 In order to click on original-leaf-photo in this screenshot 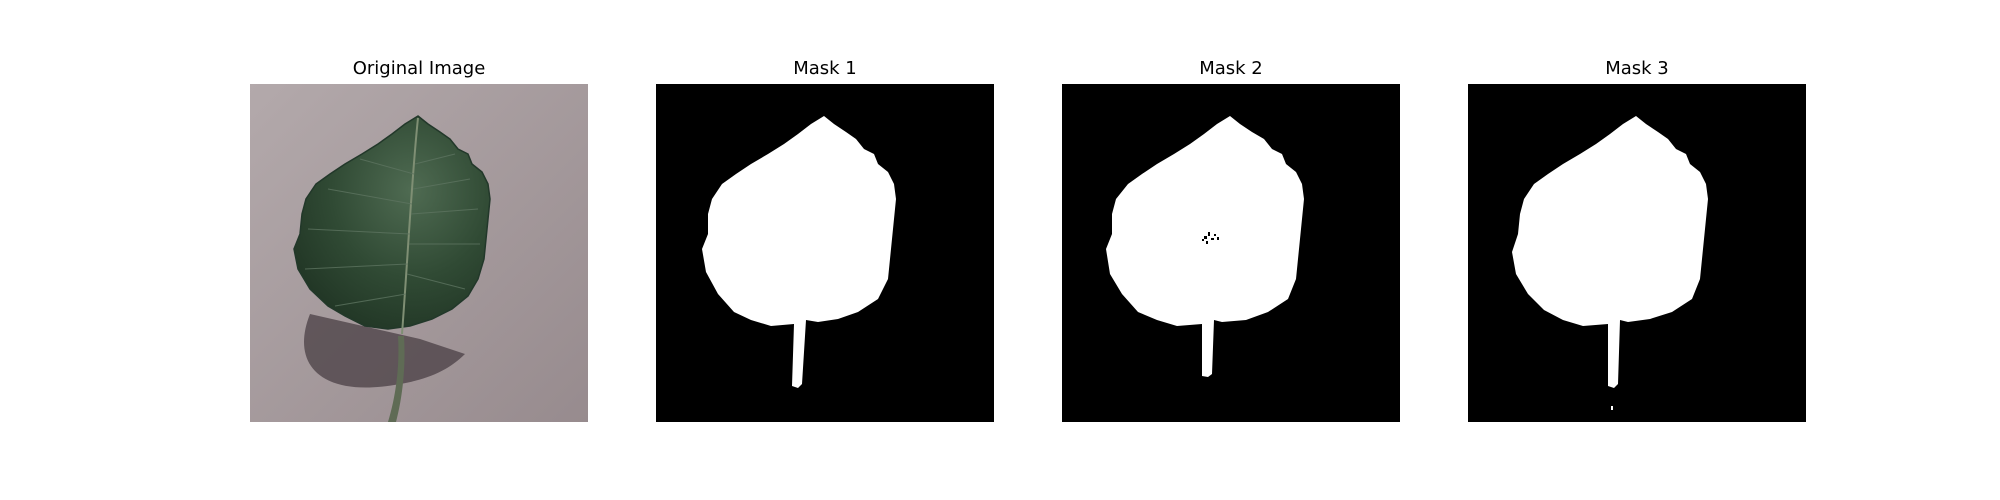, I will do `click(419, 253)`.